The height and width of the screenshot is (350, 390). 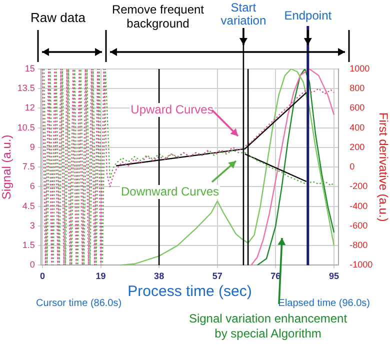 I want to click on ref-line-label: Endpoint, so click(x=308, y=15).